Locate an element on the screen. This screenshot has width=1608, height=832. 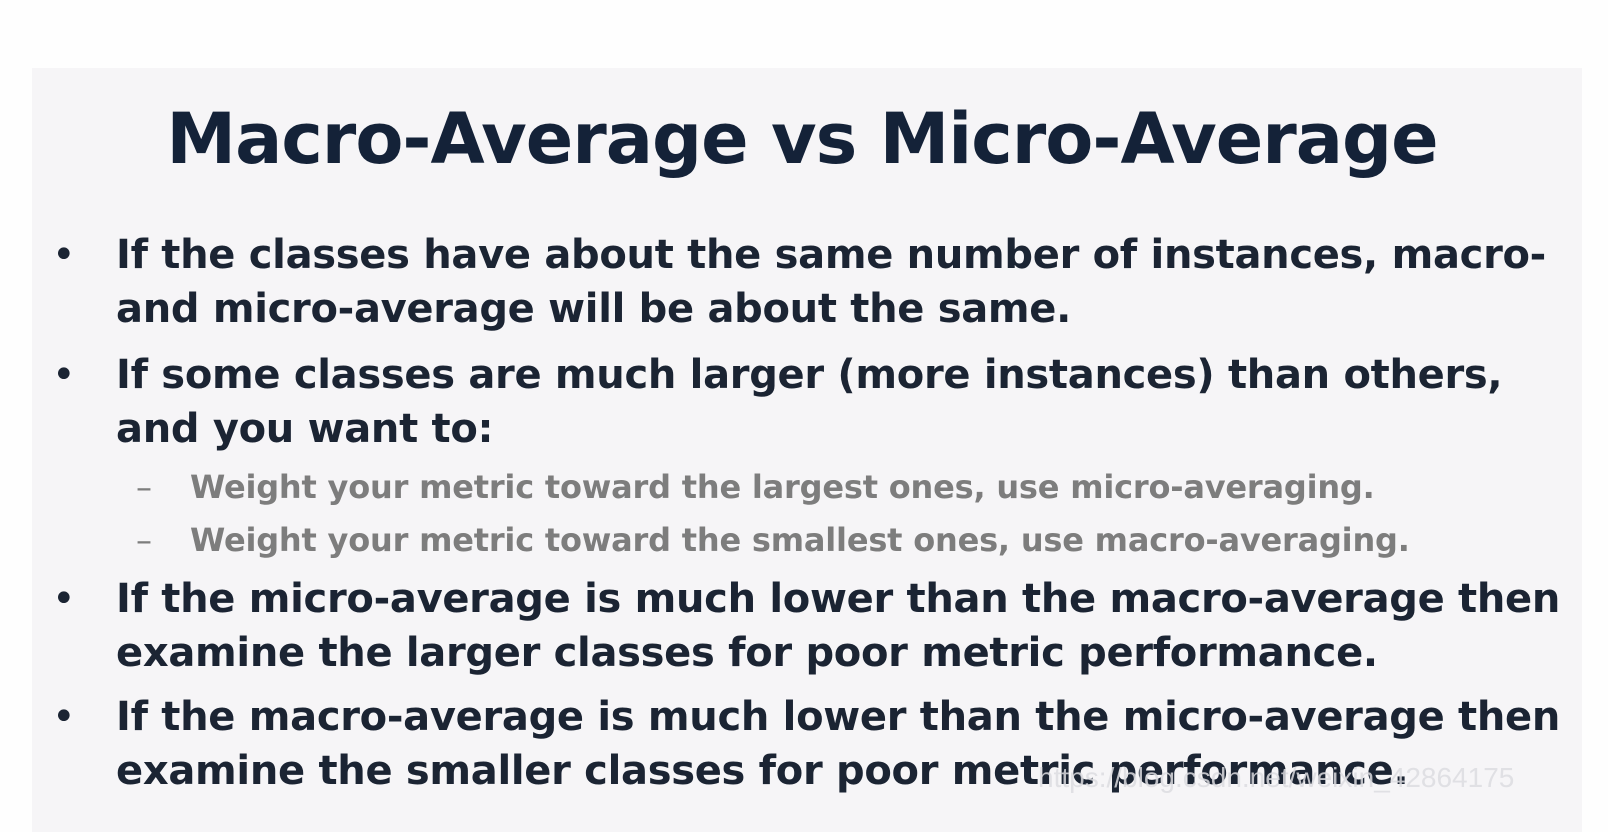
slide-title: Macro-Average vs Micro-Average is located at coordinates (802, 139).